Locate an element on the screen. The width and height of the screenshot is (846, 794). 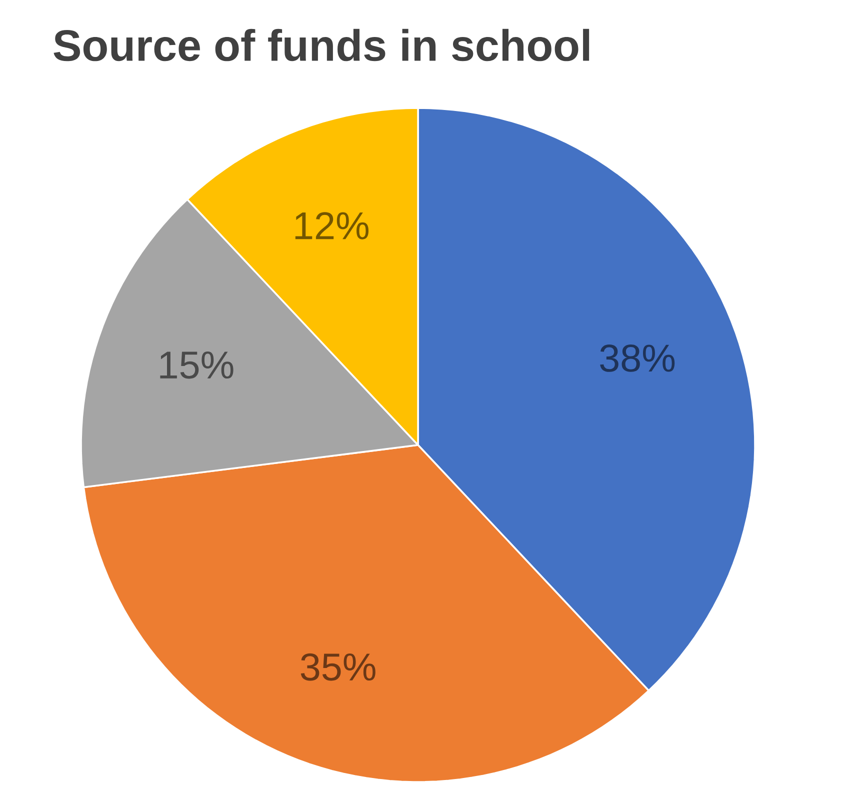
chart-title: Source of funds in school is located at coordinates (322, 45).